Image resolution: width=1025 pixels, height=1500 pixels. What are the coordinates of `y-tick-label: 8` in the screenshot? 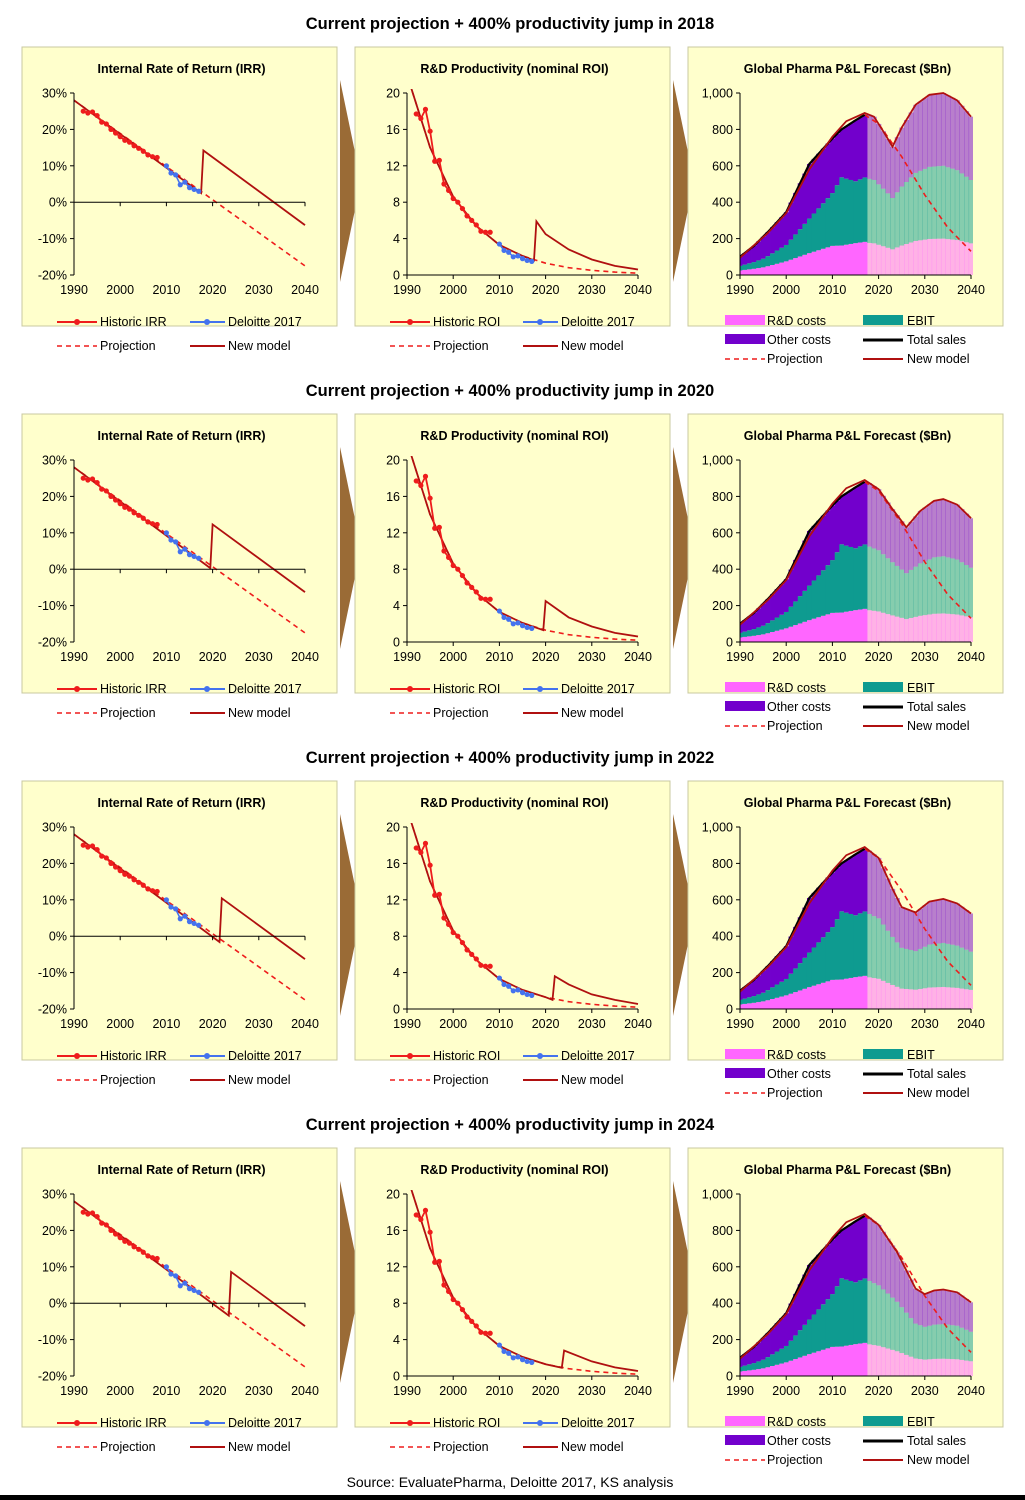 It's located at (396, 937).